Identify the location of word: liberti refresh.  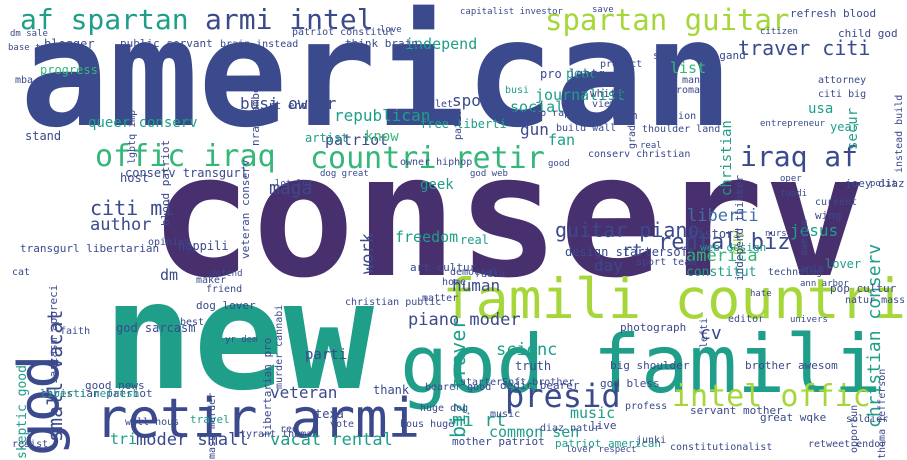
(90, 393).